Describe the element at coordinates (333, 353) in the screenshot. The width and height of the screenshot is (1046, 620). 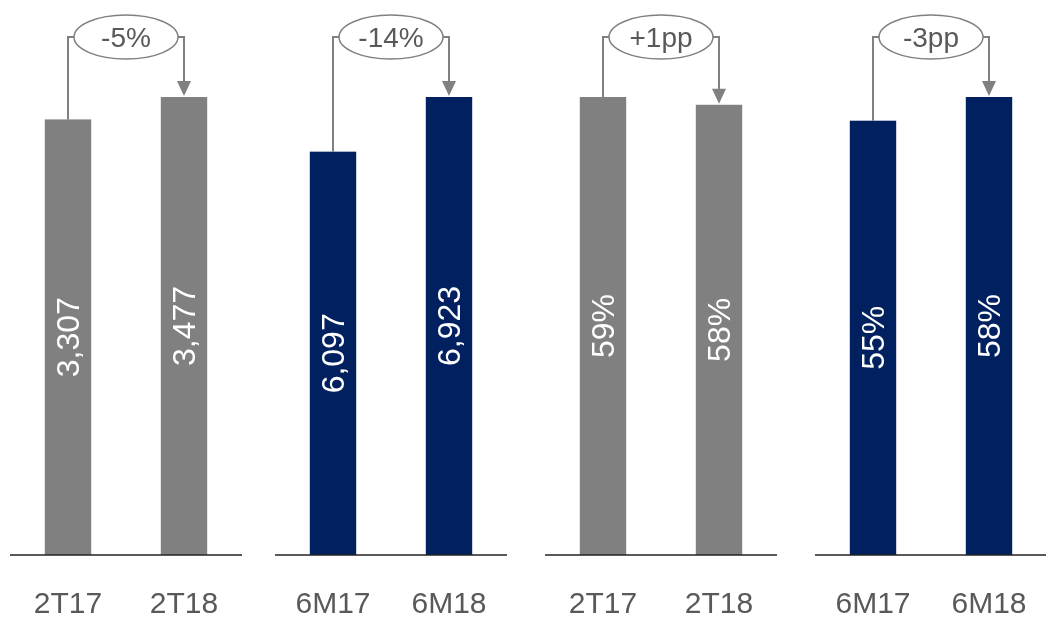
I see `data-label: 6,097` at that location.